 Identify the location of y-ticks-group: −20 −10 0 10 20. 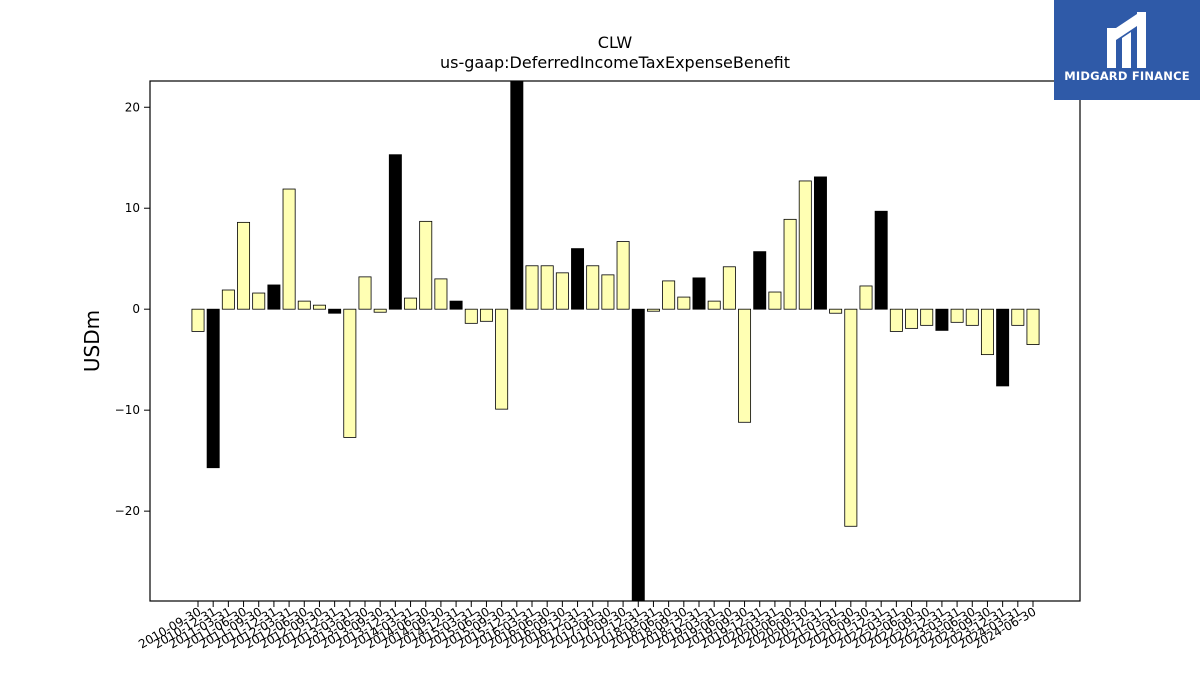
(132, 309).